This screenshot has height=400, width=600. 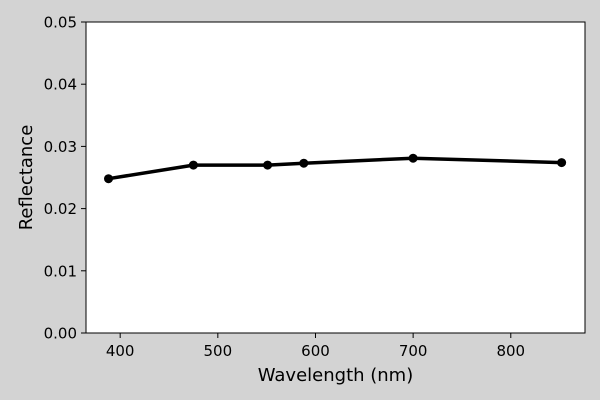 I want to click on y-axis-ticks: 0.00 0.01 0.02 0.03 0.04 0.05, so click(x=65, y=178).